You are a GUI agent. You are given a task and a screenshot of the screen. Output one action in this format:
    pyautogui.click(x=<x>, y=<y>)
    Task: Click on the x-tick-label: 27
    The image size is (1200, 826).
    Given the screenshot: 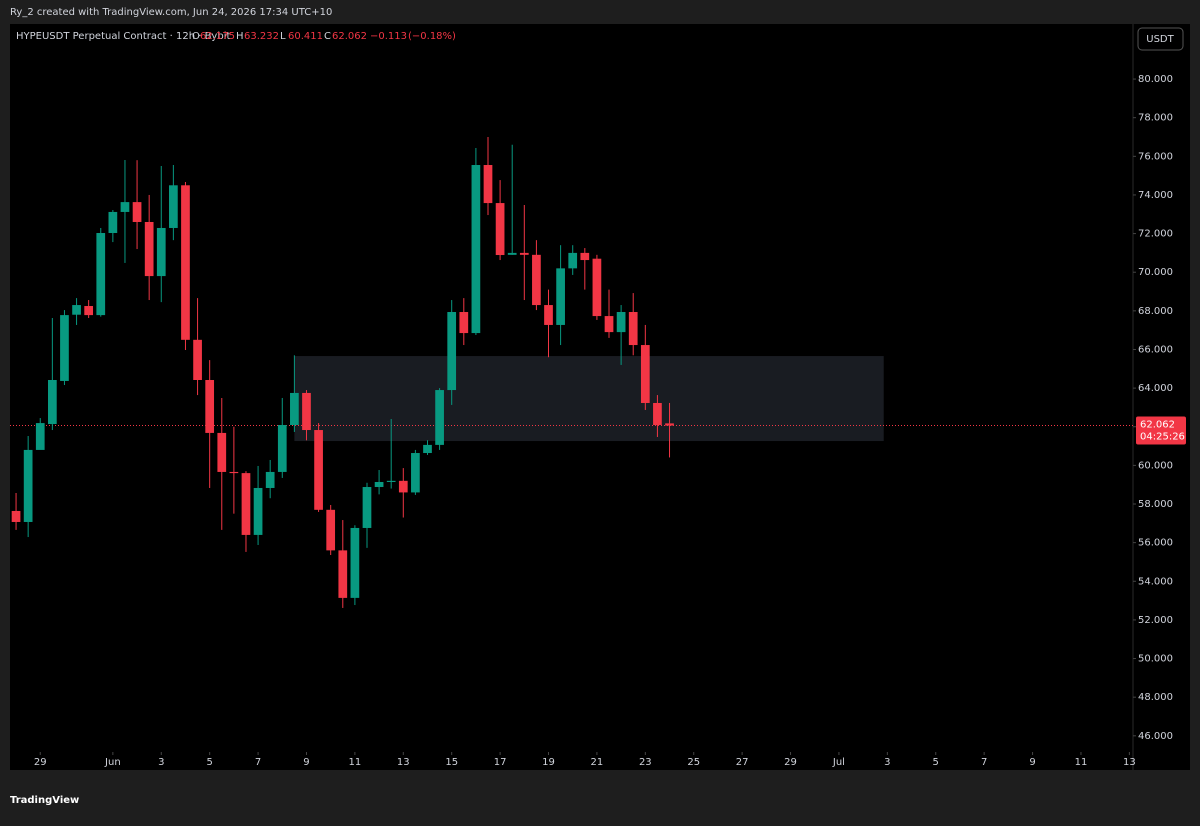 What is the action you would take?
    pyautogui.click(x=742, y=762)
    